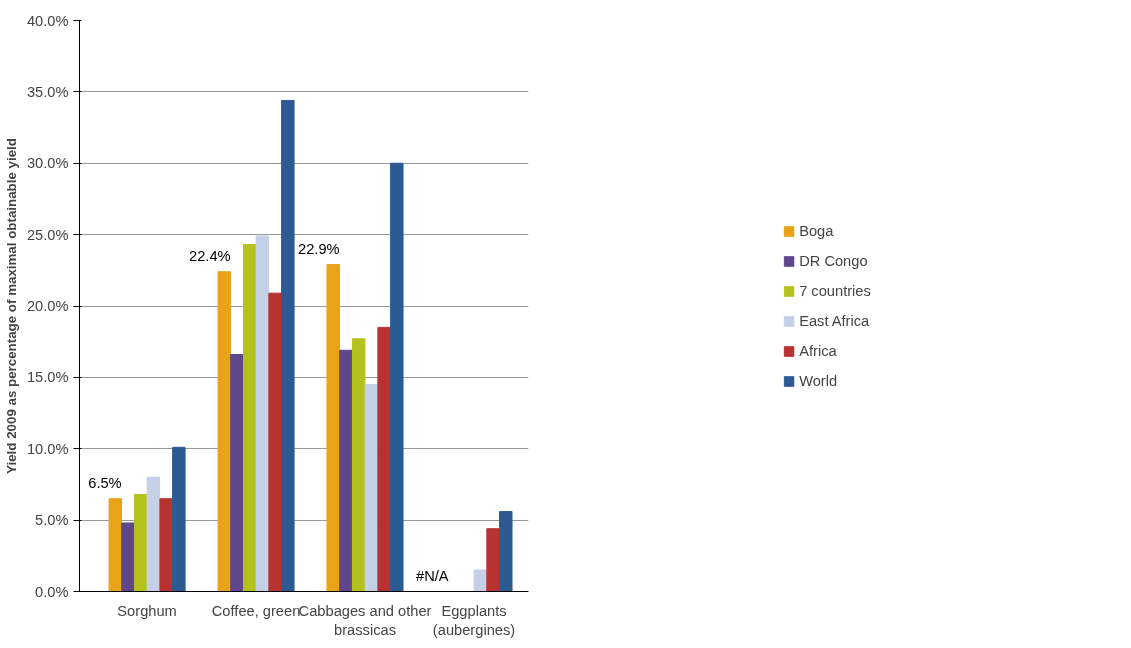 This screenshot has width=1131, height=648. I want to click on y-tick-label: 5.0%, so click(52, 520).